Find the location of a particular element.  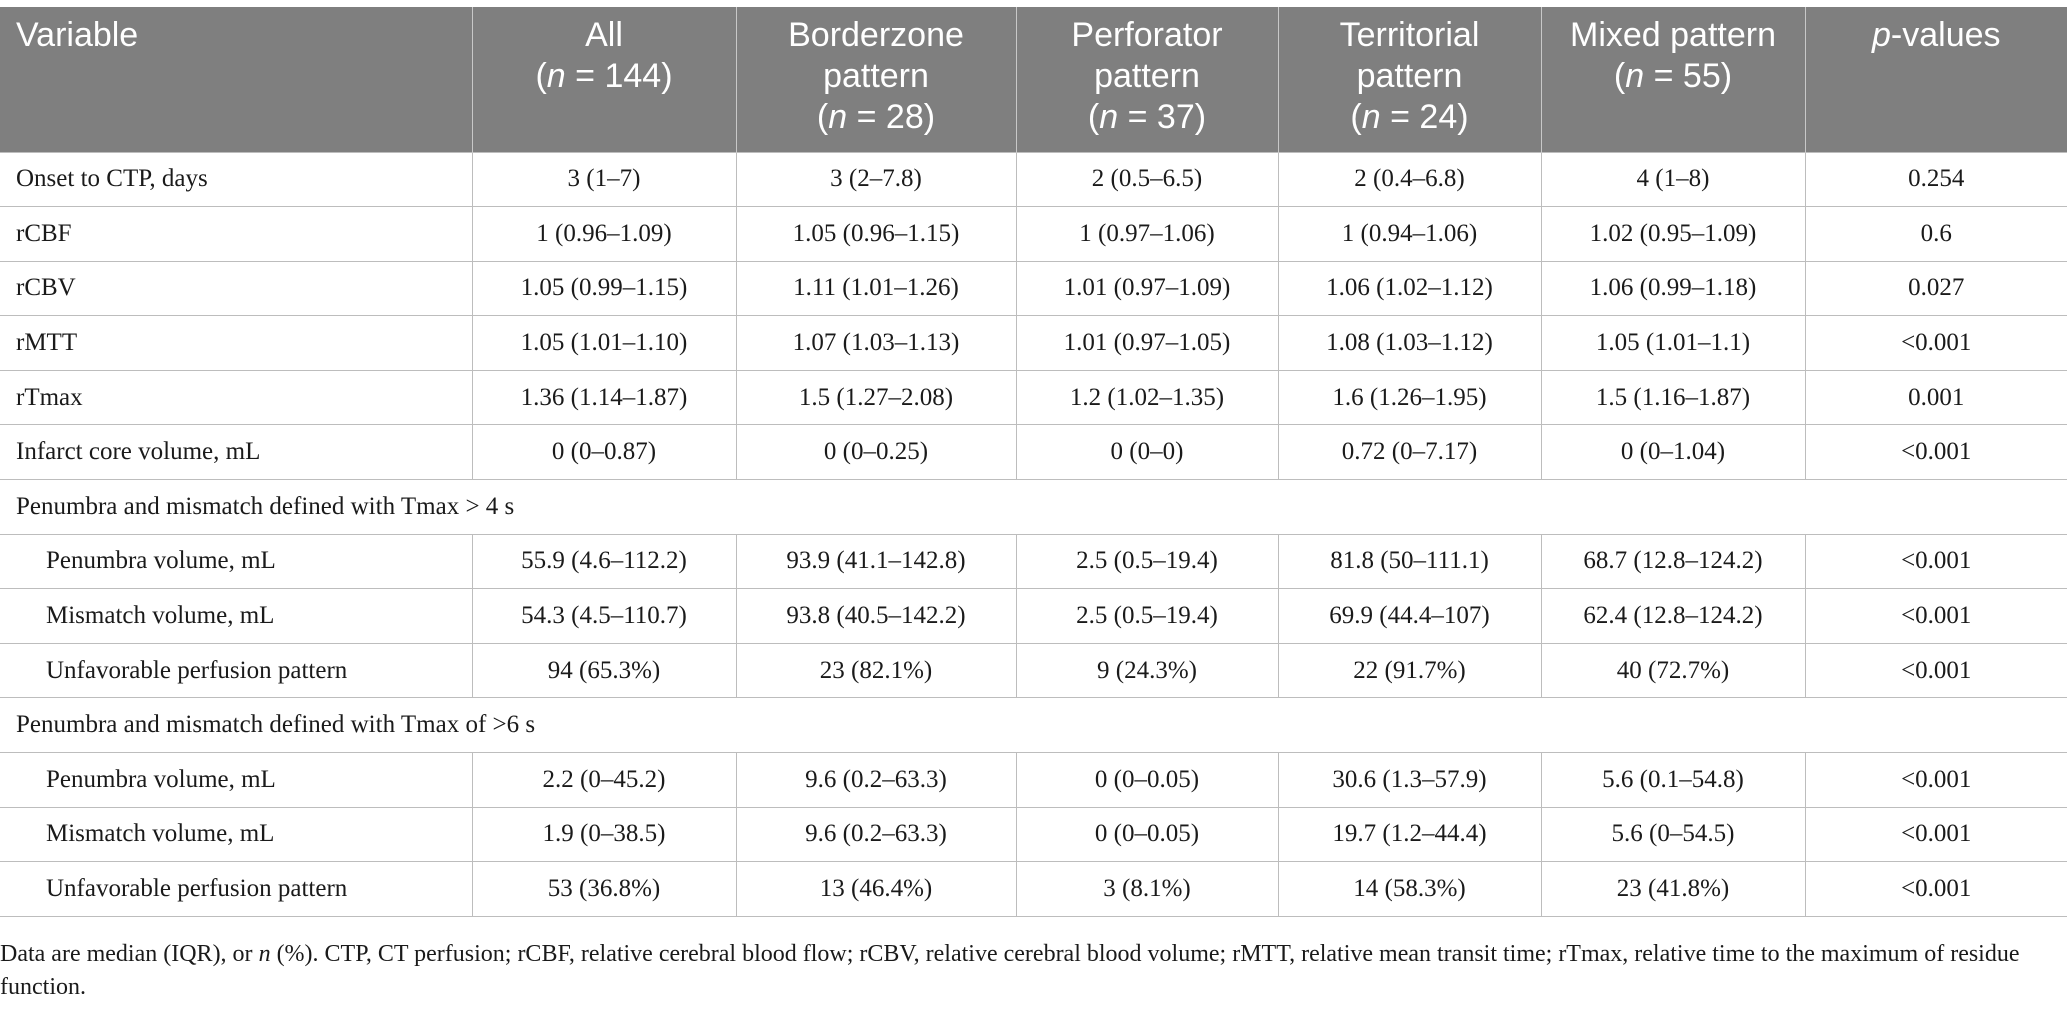

value-cell: 2 (0.5–6.5) is located at coordinates (1147, 179).